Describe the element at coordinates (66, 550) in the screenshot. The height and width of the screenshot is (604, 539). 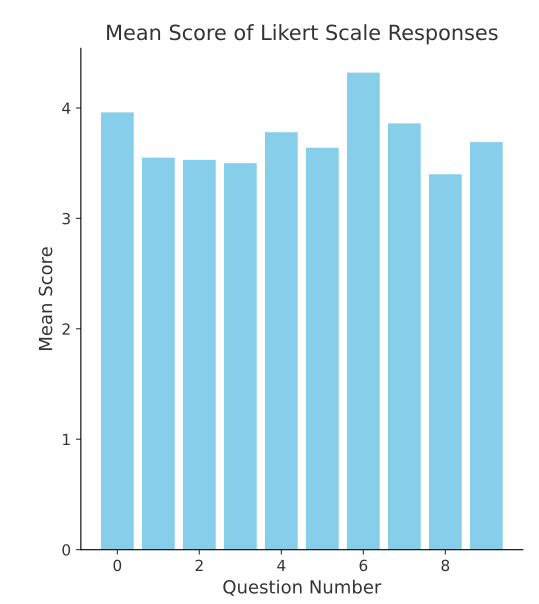
I see `y-tick-label: 0` at that location.